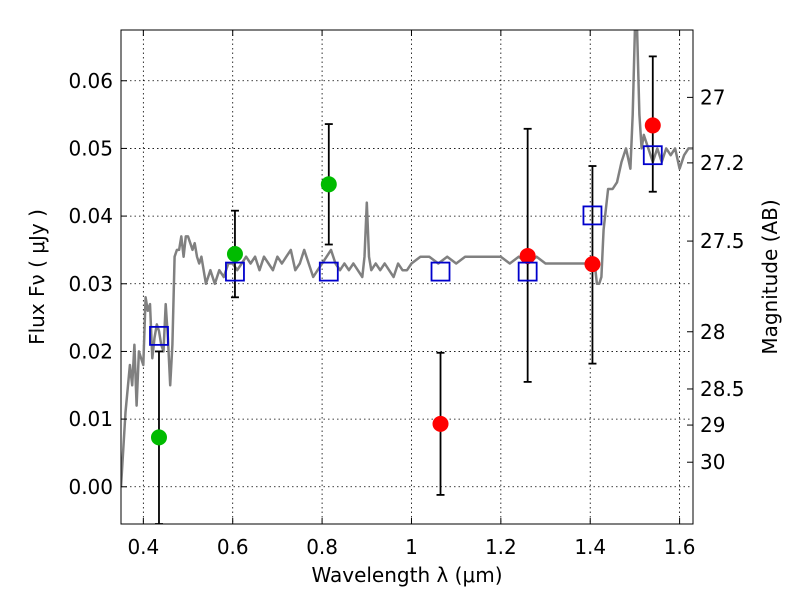 This screenshot has width=800, height=600. What do you see at coordinates (712, 462) in the screenshot?
I see `right-axis-tick-label: 30` at bounding box center [712, 462].